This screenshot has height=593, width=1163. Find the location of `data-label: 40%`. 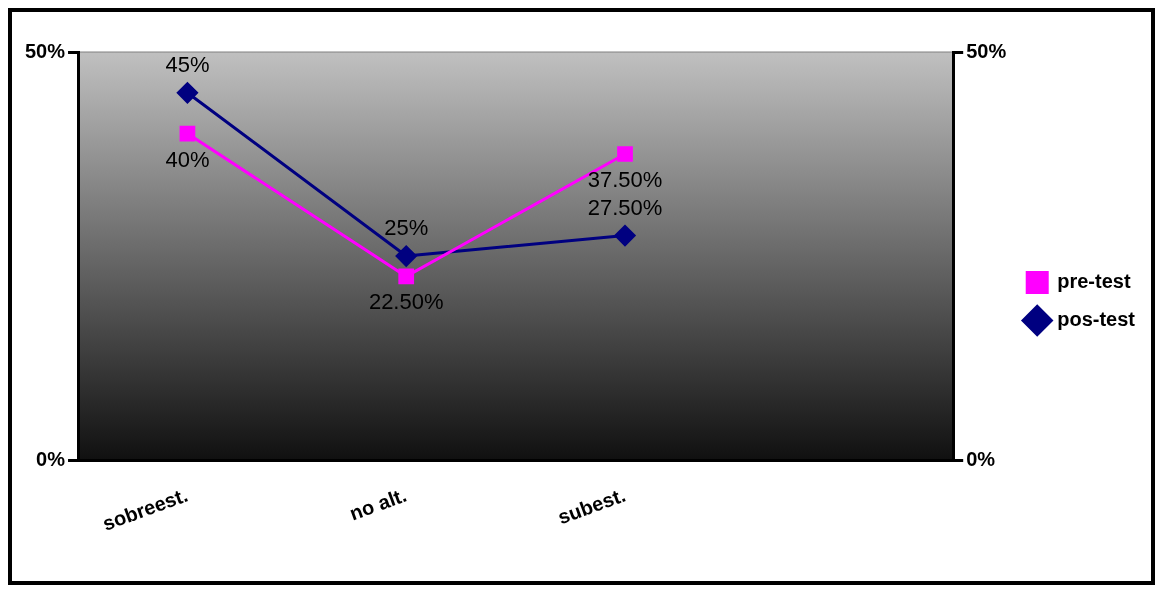

data-label: 40% is located at coordinates (187, 159).